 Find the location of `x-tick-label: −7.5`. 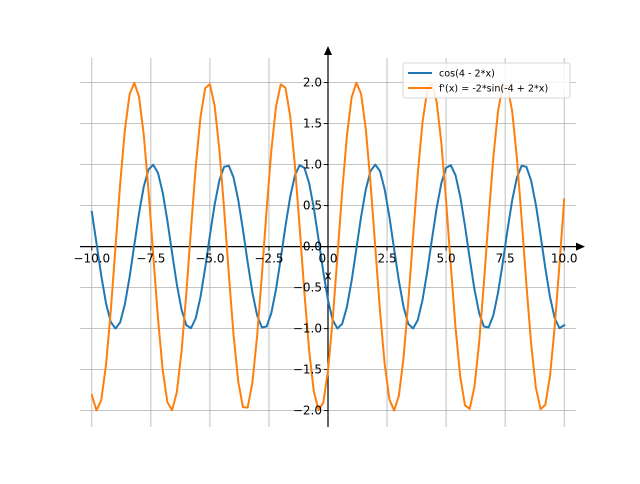

x-tick-label: −7.5 is located at coordinates (150, 259).